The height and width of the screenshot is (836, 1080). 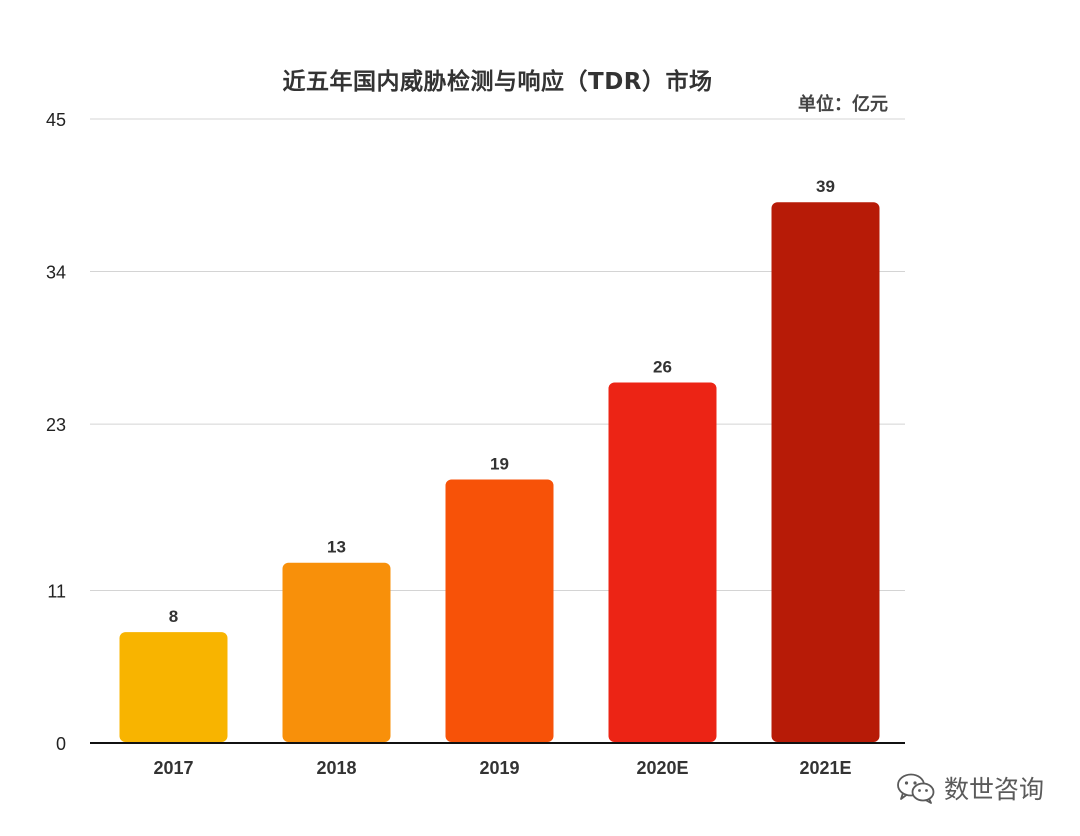 What do you see at coordinates (499, 464) in the screenshot?
I see `data-label-2019: 19` at bounding box center [499, 464].